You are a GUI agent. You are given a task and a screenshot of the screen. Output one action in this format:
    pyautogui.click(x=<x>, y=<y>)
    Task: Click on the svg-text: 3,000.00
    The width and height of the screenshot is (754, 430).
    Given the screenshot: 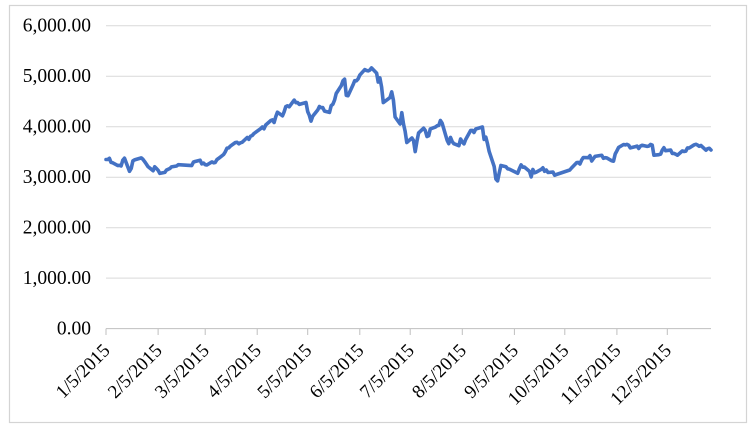 What is the action you would take?
    pyautogui.click(x=57, y=177)
    